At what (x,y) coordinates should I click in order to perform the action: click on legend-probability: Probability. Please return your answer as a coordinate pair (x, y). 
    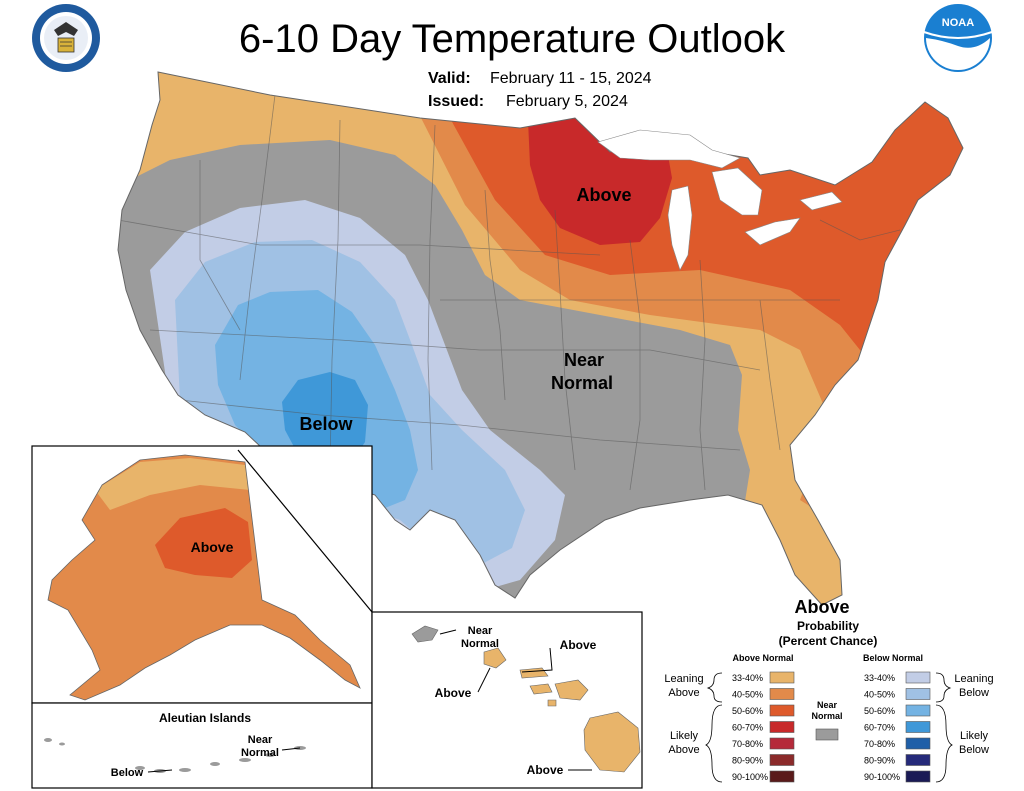
    Looking at the image, I should click on (828, 626).